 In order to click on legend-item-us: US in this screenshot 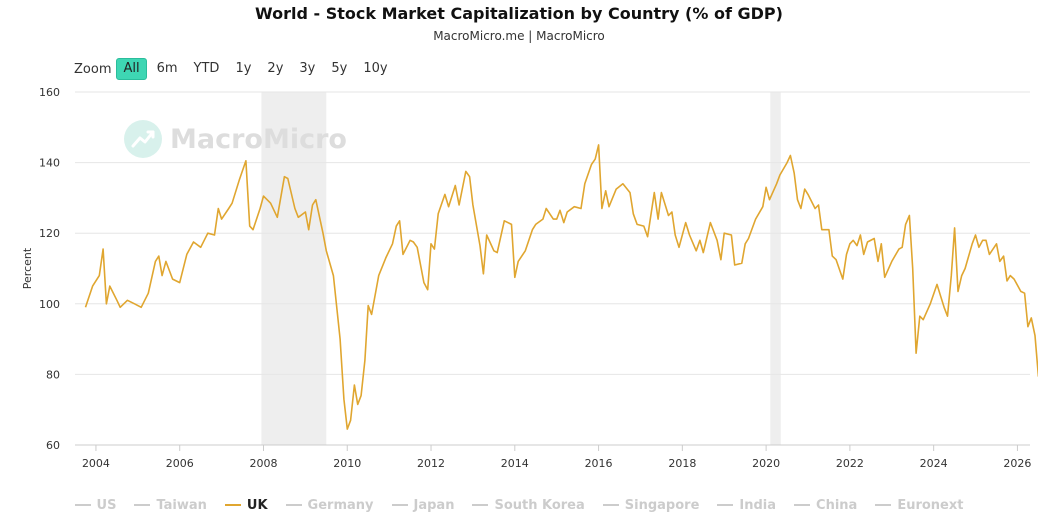, I will do `click(95, 505)`.